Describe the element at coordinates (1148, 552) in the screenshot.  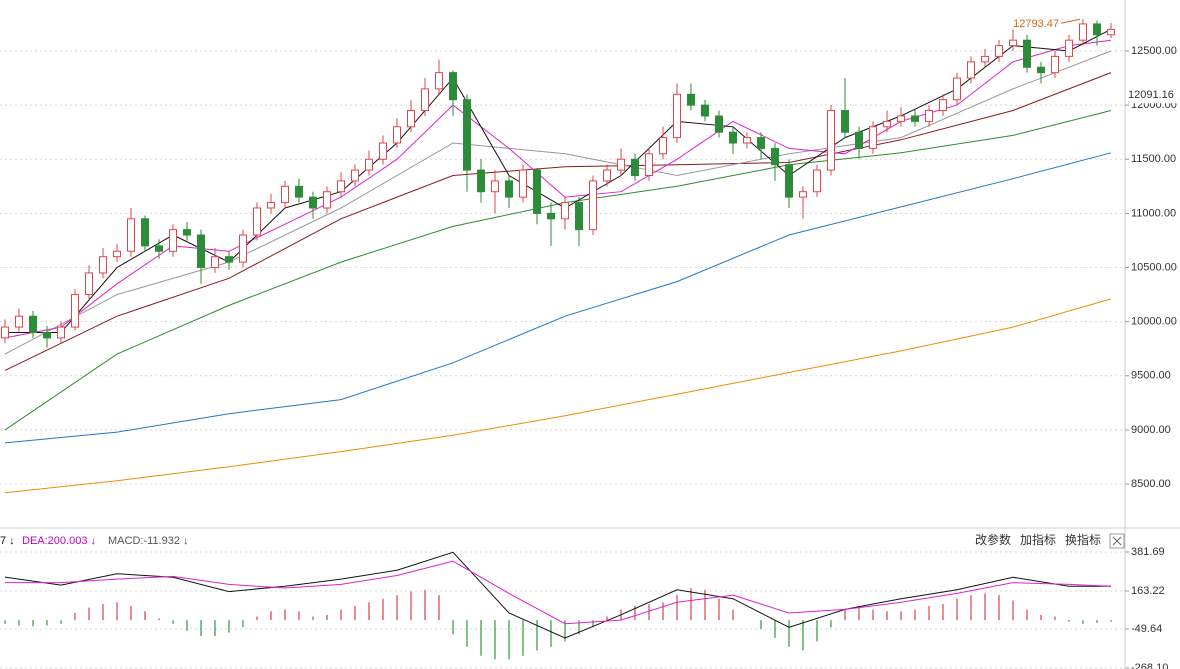
I see `y-tick-label: 381.69` at that location.